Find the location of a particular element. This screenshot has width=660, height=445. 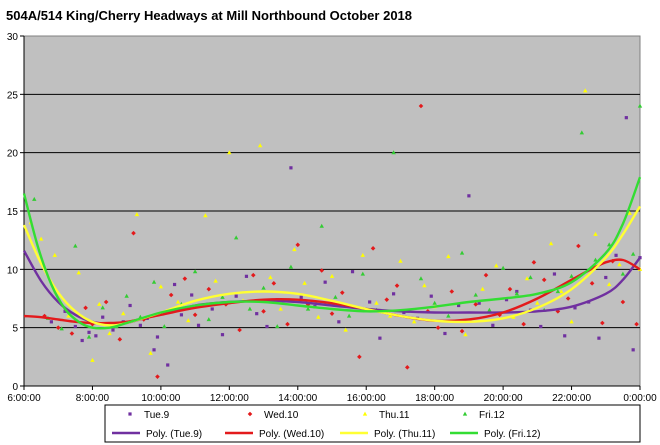

y-tick-label: 15 is located at coordinates (13, 212).